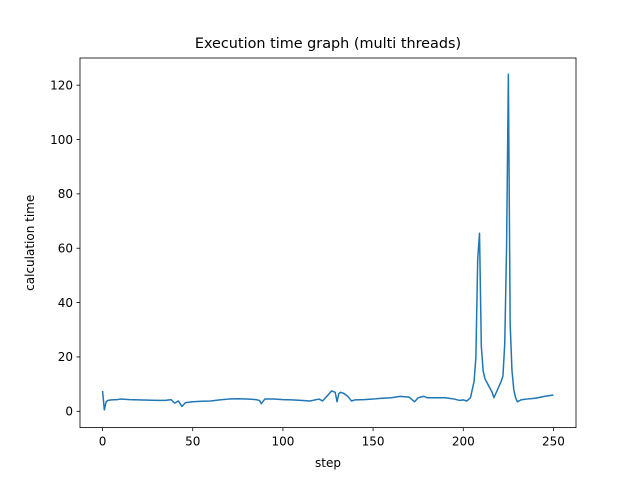 Image resolution: width=640 pixels, height=480 pixels. I want to click on x-tick-label: 250, so click(553, 442).